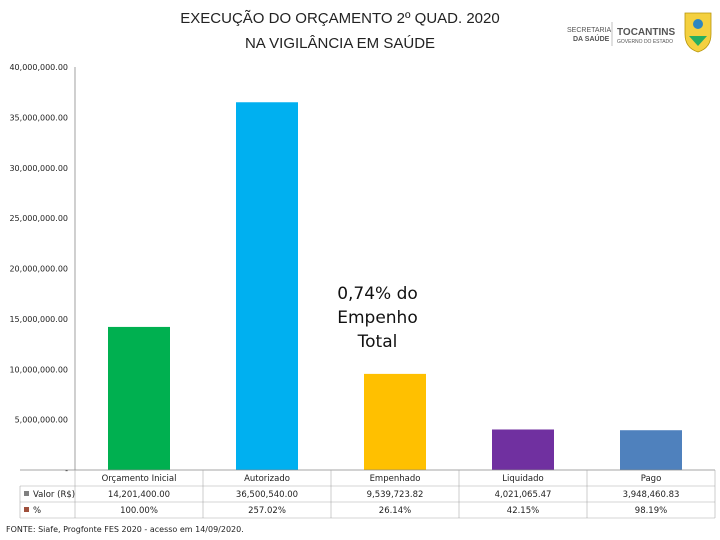  Describe the element at coordinates (395, 495) in the screenshot. I see `table-cell: 9,539,723.82` at that location.